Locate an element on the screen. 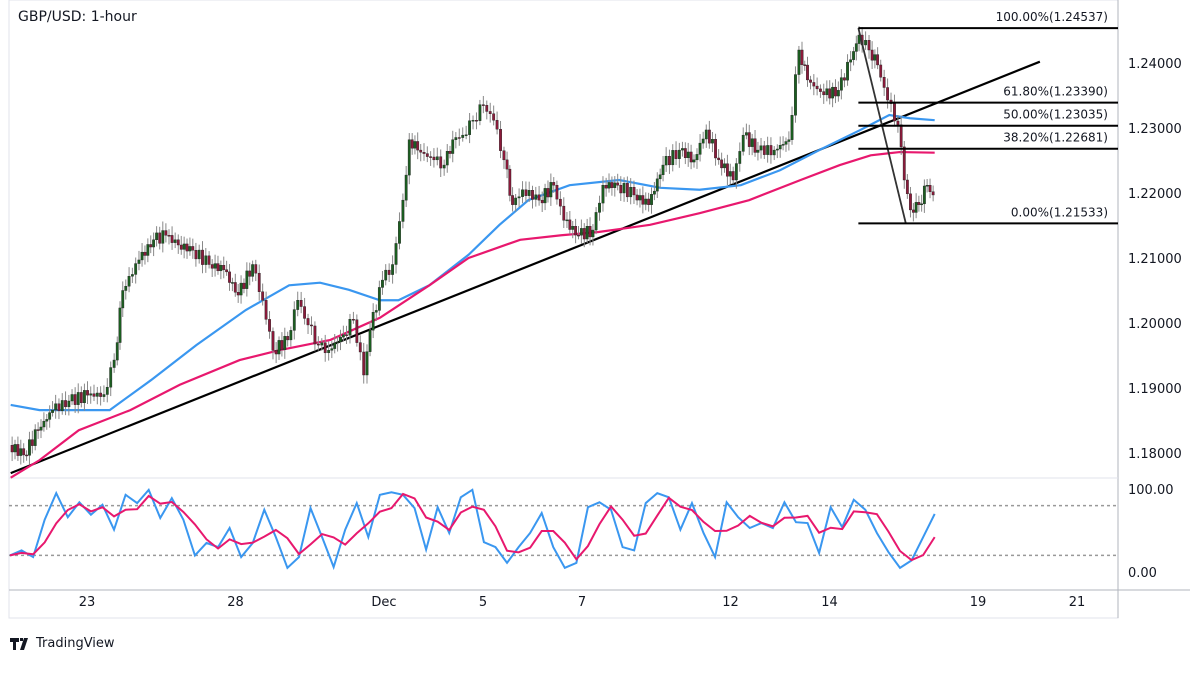 The width and height of the screenshot is (1200, 675). tradingview-logo-icon is located at coordinates (19, 643).